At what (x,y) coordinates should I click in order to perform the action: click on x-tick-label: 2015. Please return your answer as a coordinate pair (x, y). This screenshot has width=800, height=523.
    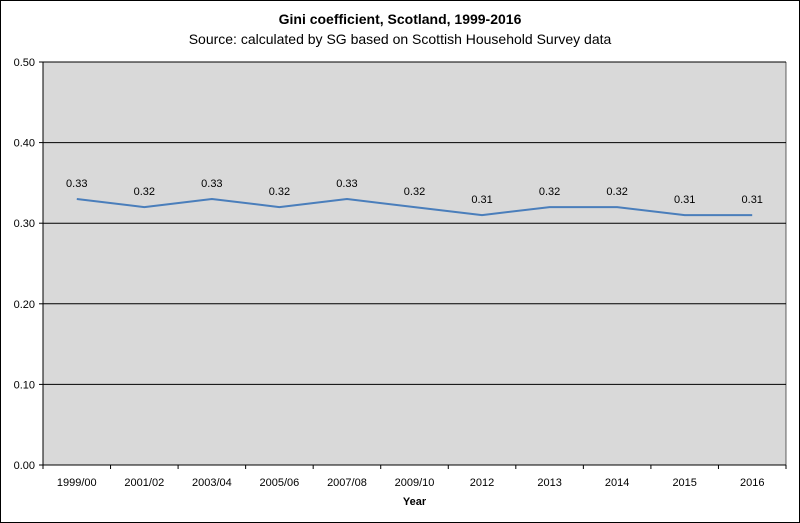
    Looking at the image, I should click on (684, 483).